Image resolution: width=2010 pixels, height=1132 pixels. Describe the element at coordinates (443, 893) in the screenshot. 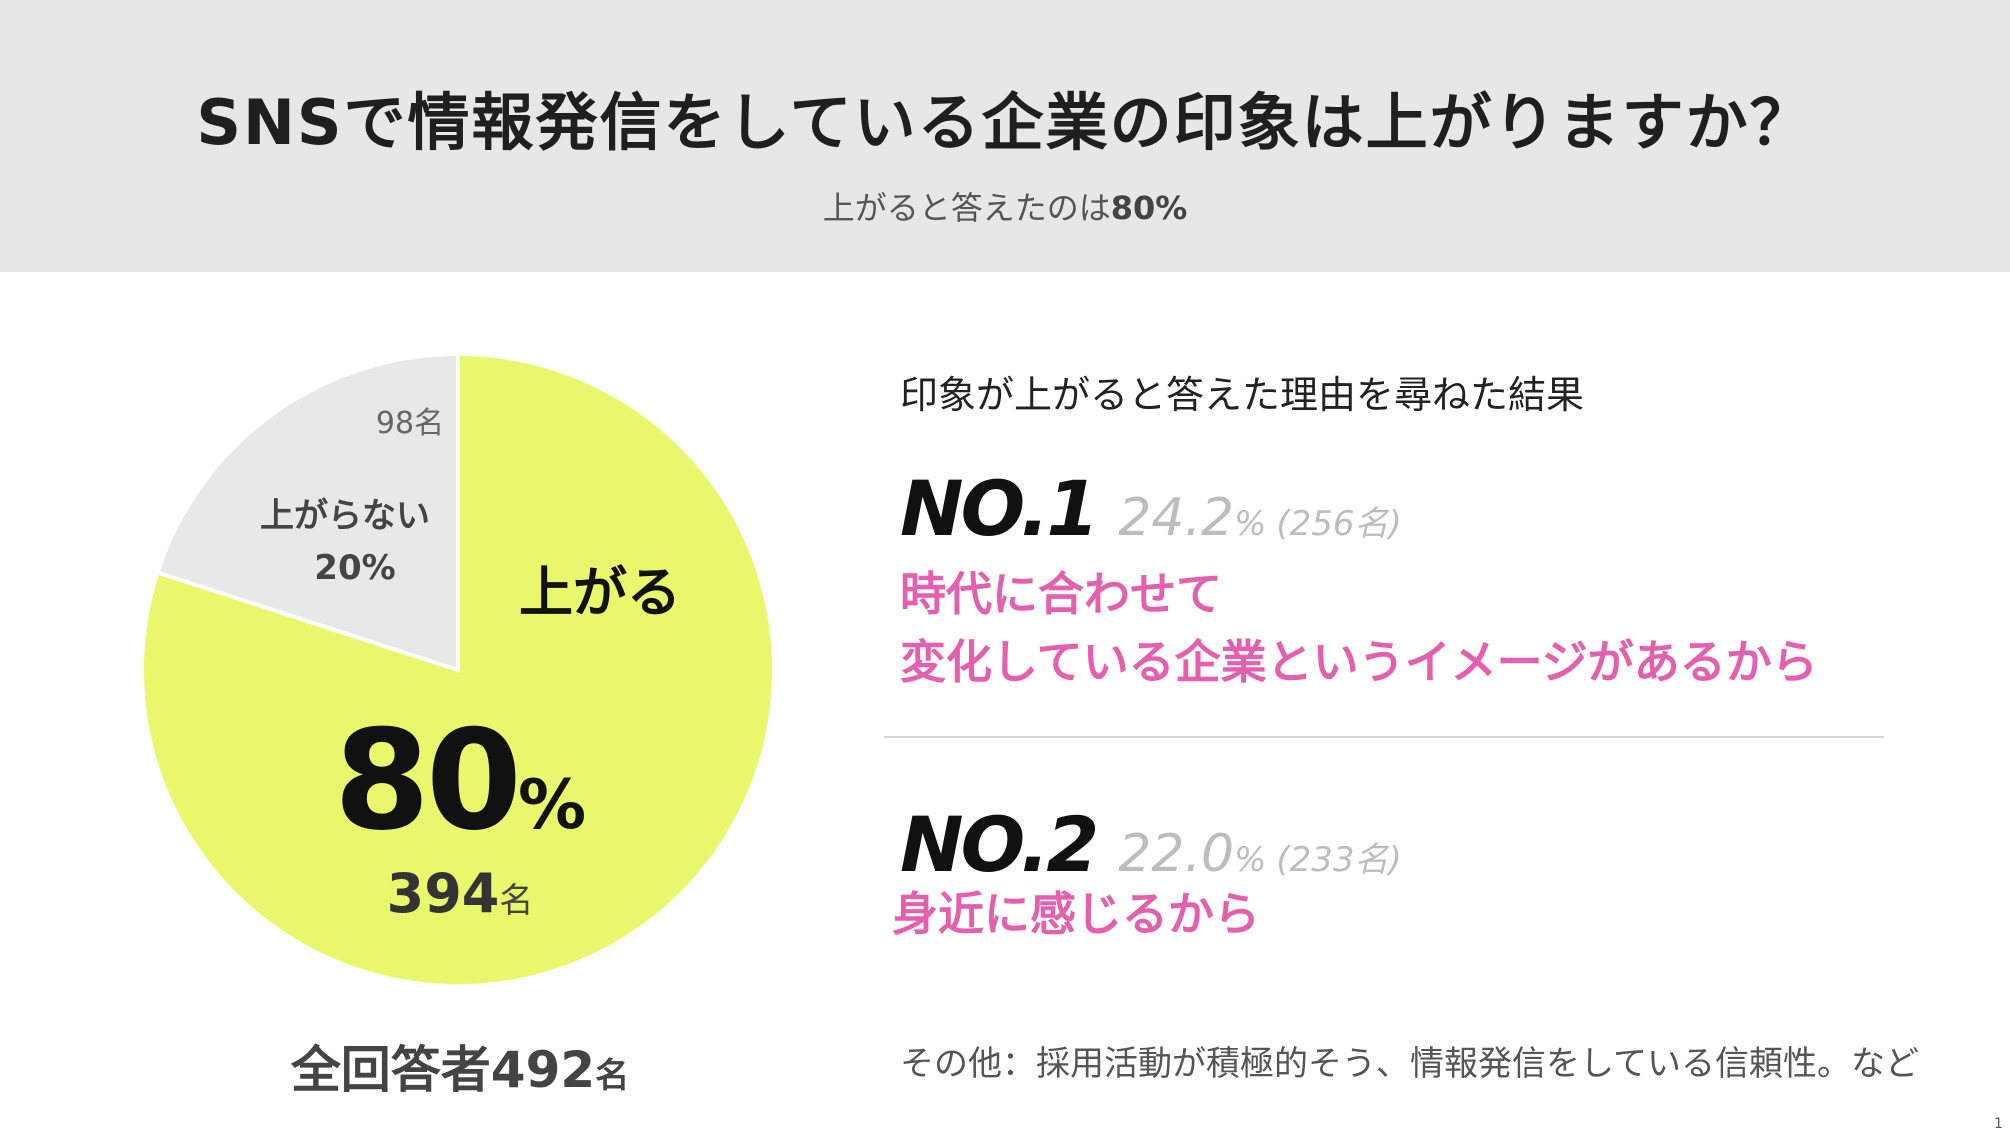

I see `count-value: 394` at that location.